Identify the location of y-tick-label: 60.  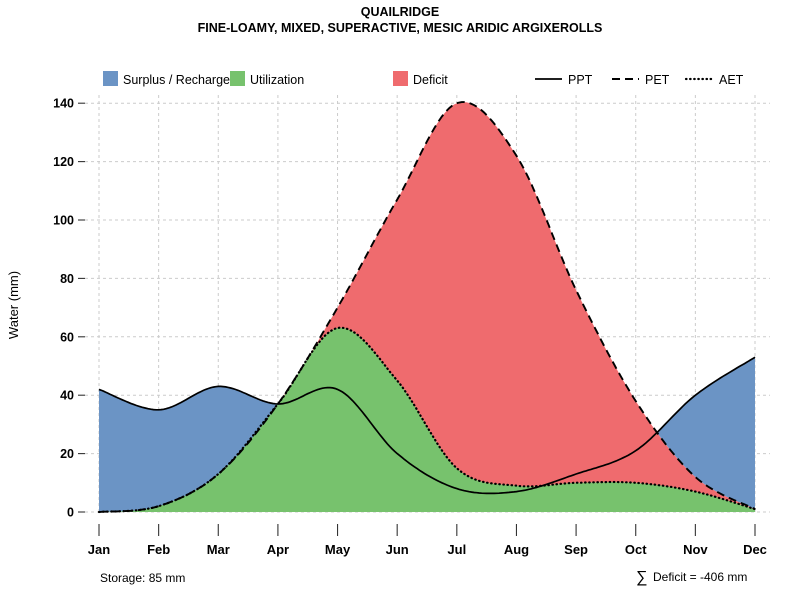
(67, 337).